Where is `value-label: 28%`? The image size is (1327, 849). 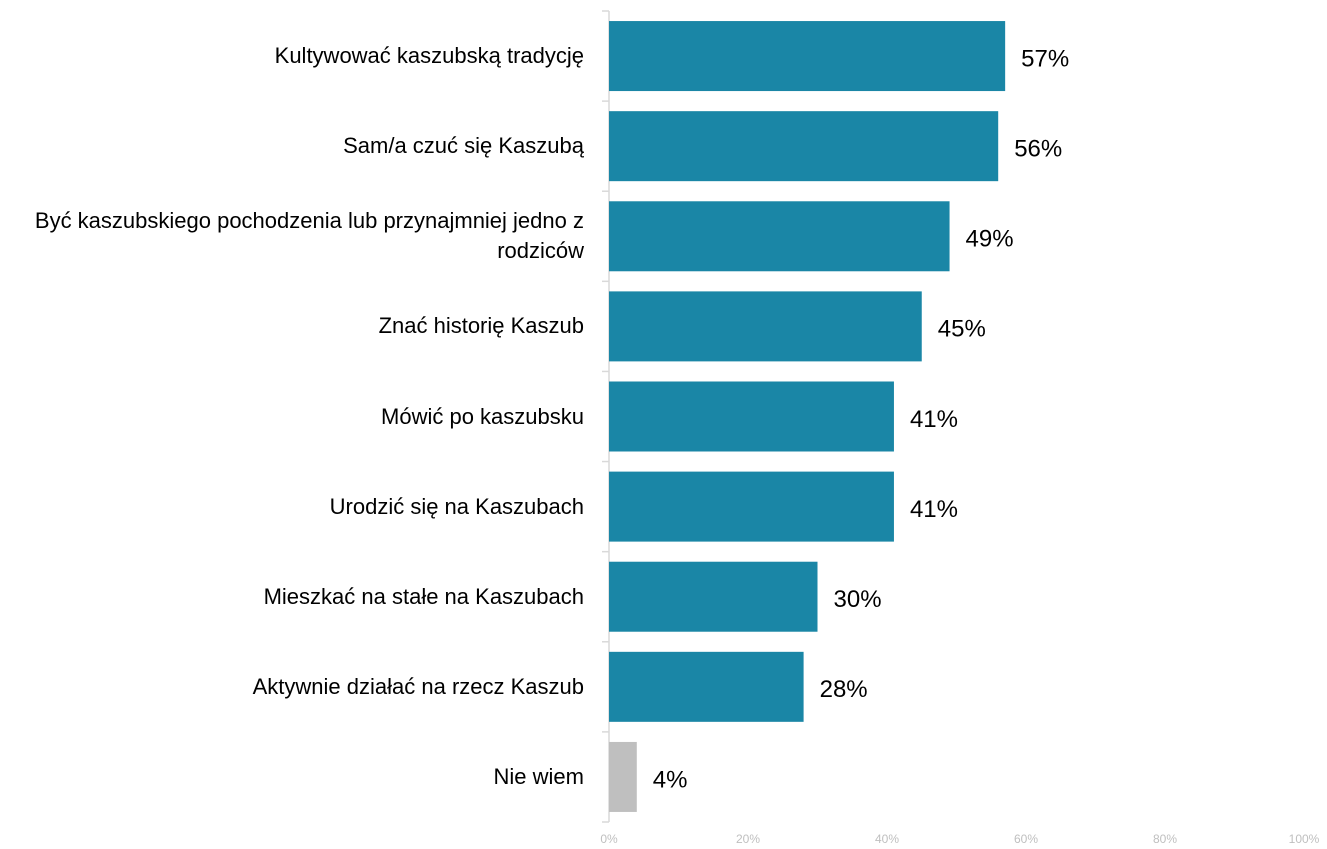
value-label: 28% is located at coordinates (844, 689).